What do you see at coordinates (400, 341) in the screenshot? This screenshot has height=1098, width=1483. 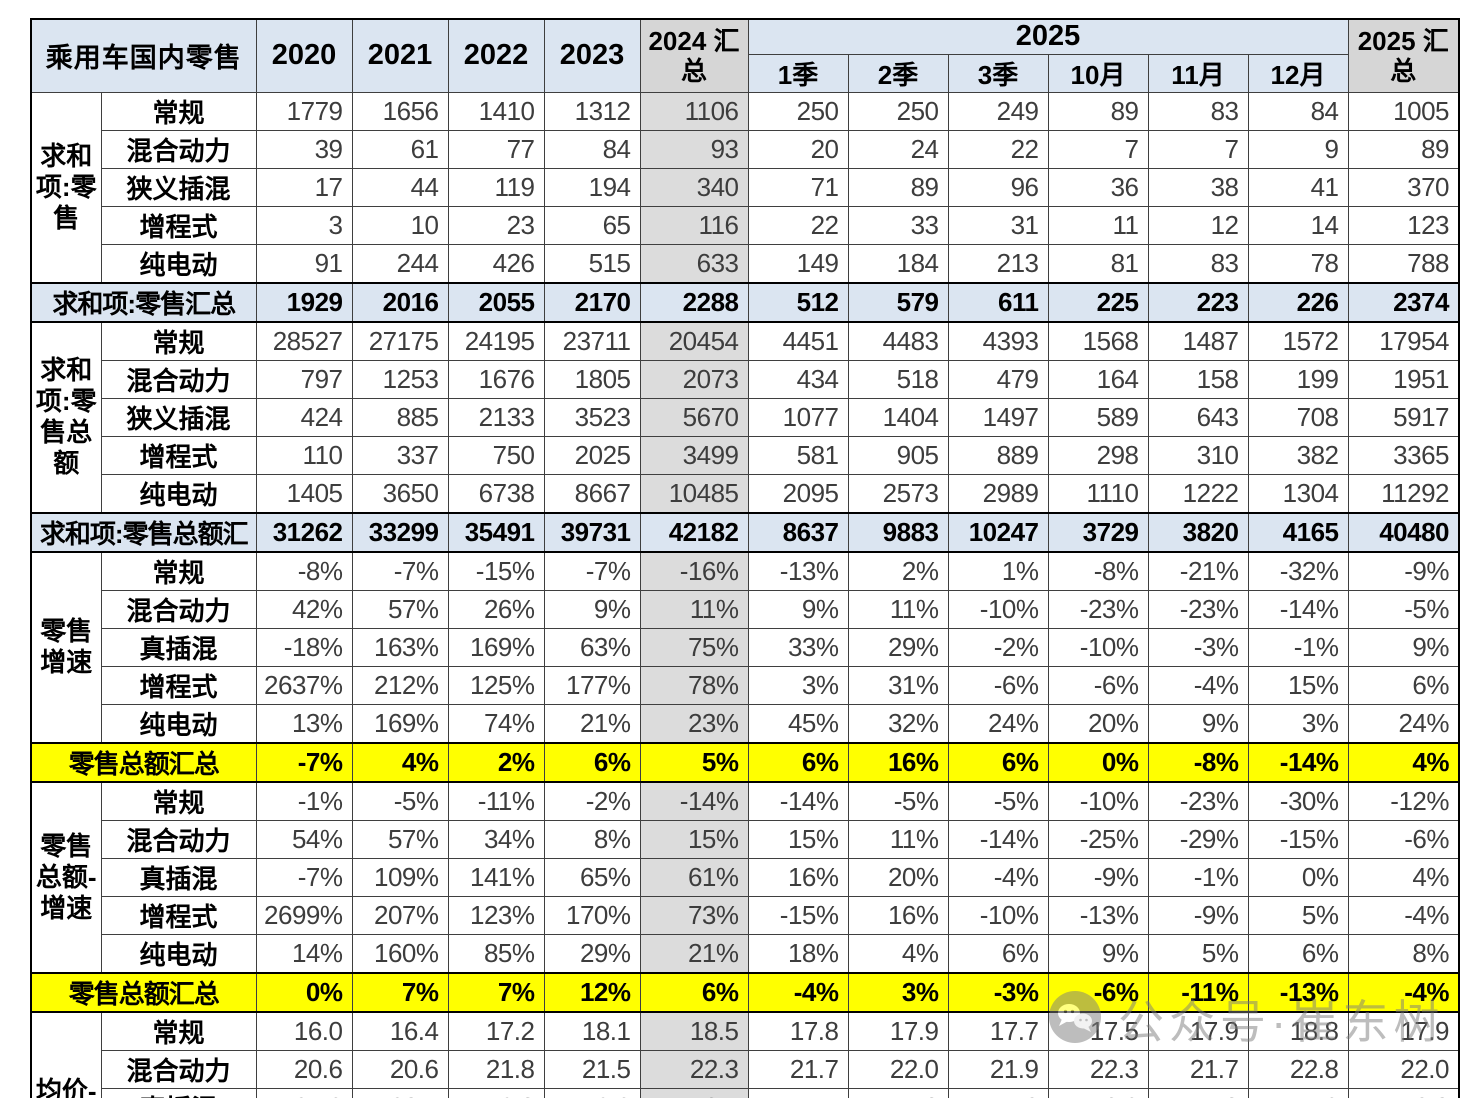 I see `value-cell: 27175` at bounding box center [400, 341].